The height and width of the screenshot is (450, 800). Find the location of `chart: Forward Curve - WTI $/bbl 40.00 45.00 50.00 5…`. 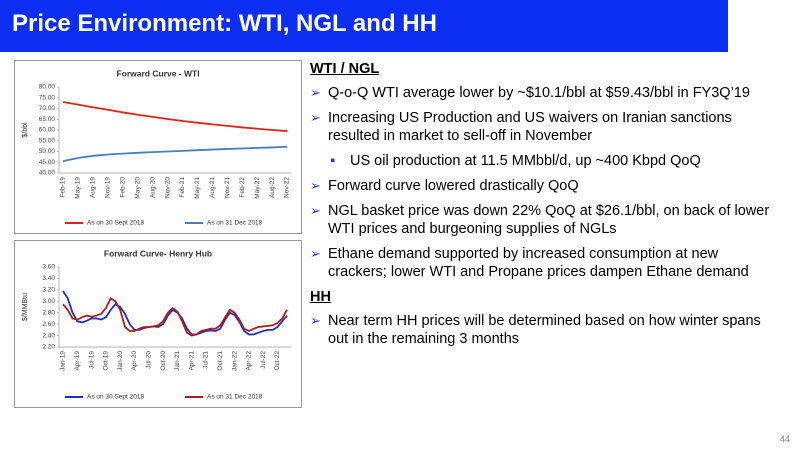

chart: Forward Curve - WTI $/bbl 40.00 45.00 50.00 5… is located at coordinates (156, 147).